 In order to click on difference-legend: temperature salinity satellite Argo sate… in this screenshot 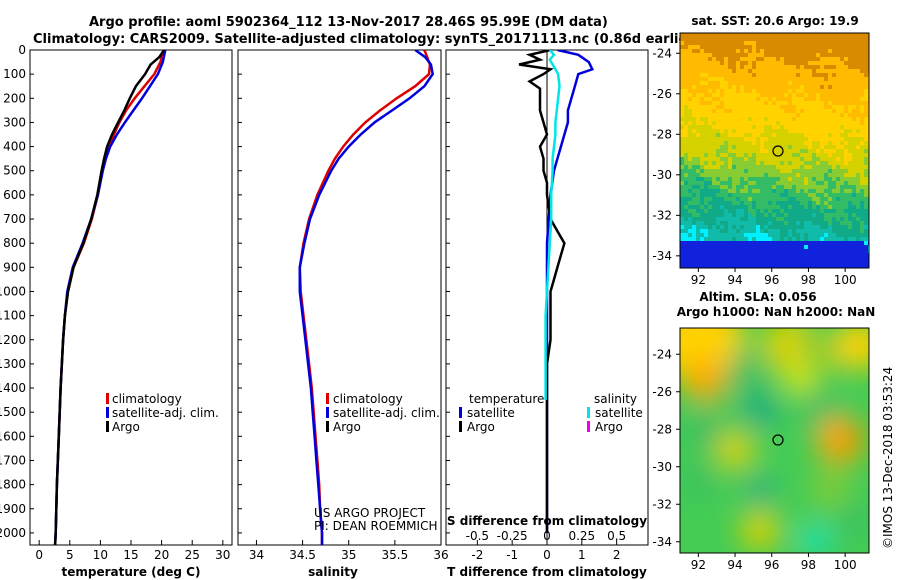, I will do `click(551, 413)`.